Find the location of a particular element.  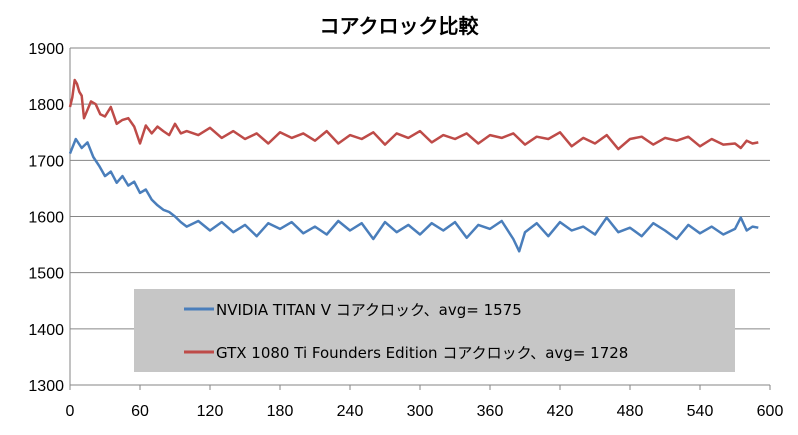

x-tick-label: 240 is located at coordinates (350, 411).